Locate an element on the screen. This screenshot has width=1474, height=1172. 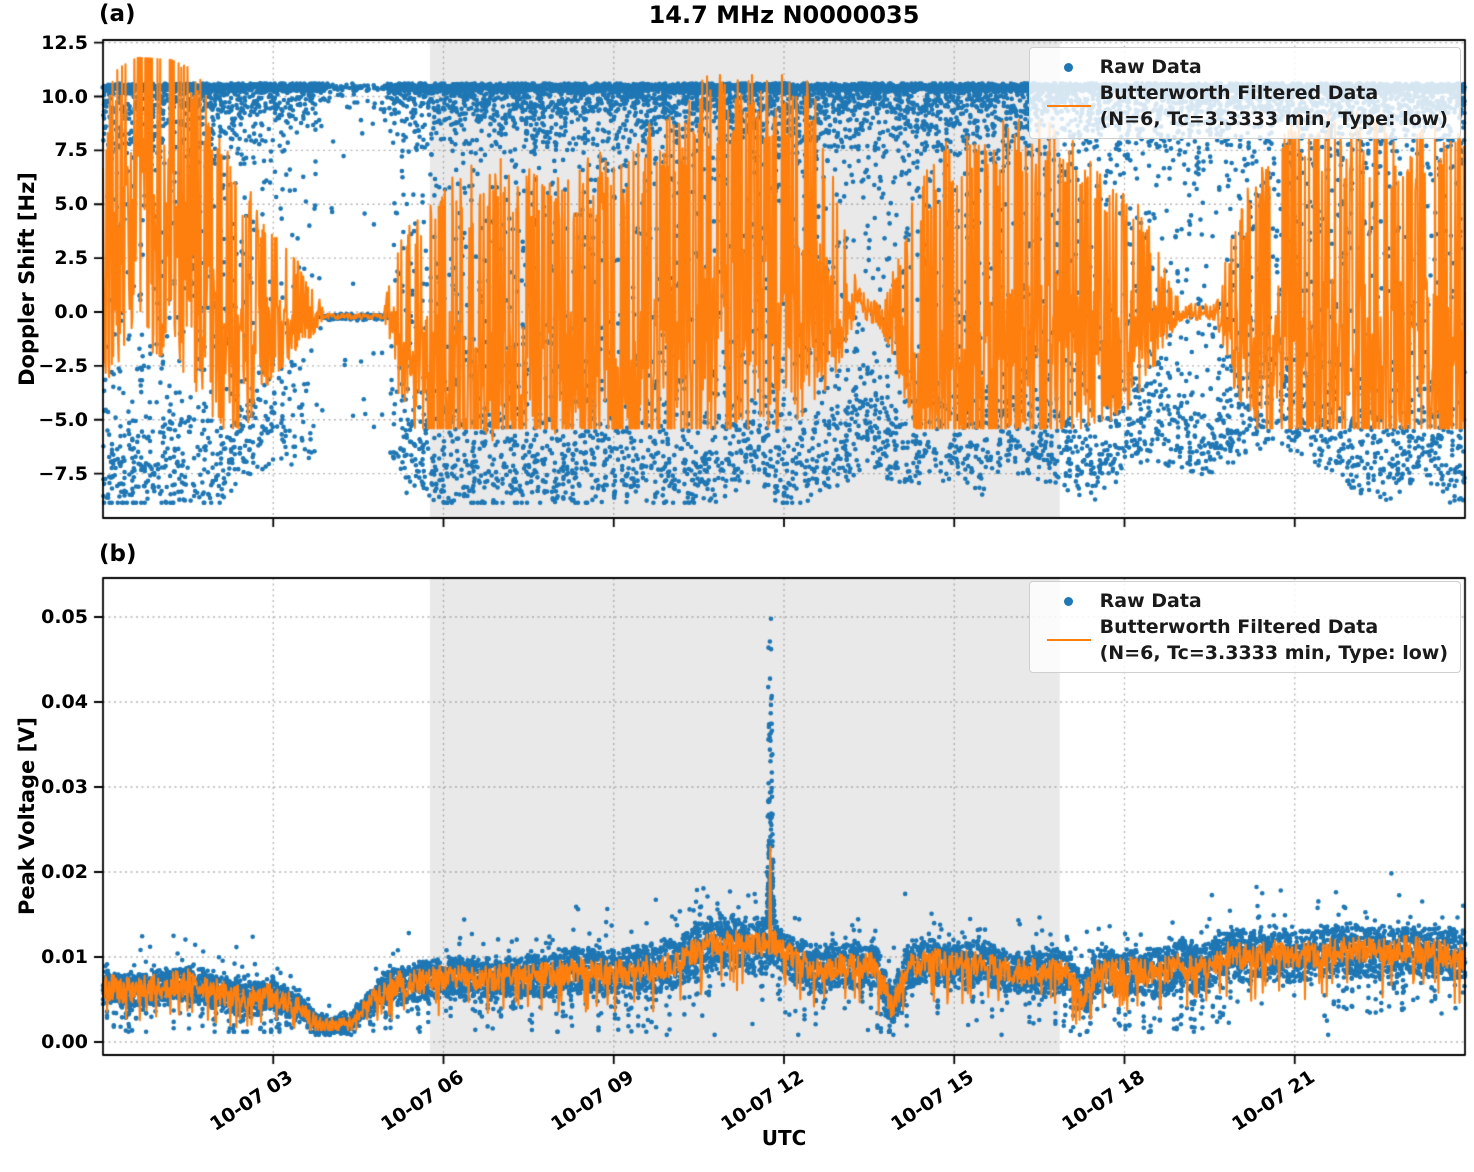
doppler-ytick-12.5: 12.5 is located at coordinates (64, 42).